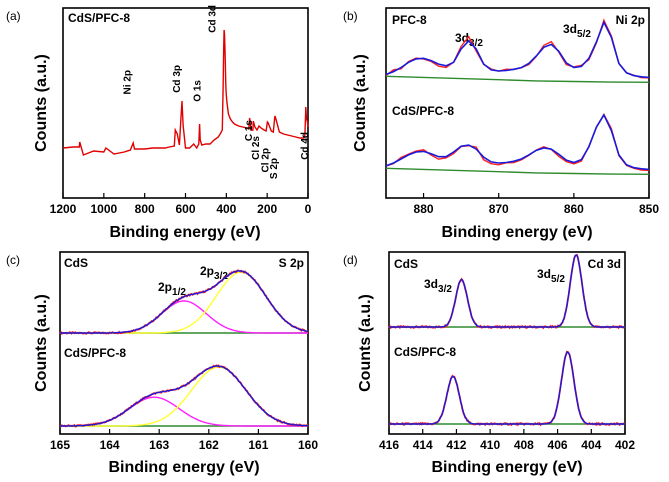 The height and width of the screenshot is (482, 669). What do you see at coordinates (41, 343) in the screenshot?
I see `panel-c-y-axis-label: Counts (a.u.)` at bounding box center [41, 343].